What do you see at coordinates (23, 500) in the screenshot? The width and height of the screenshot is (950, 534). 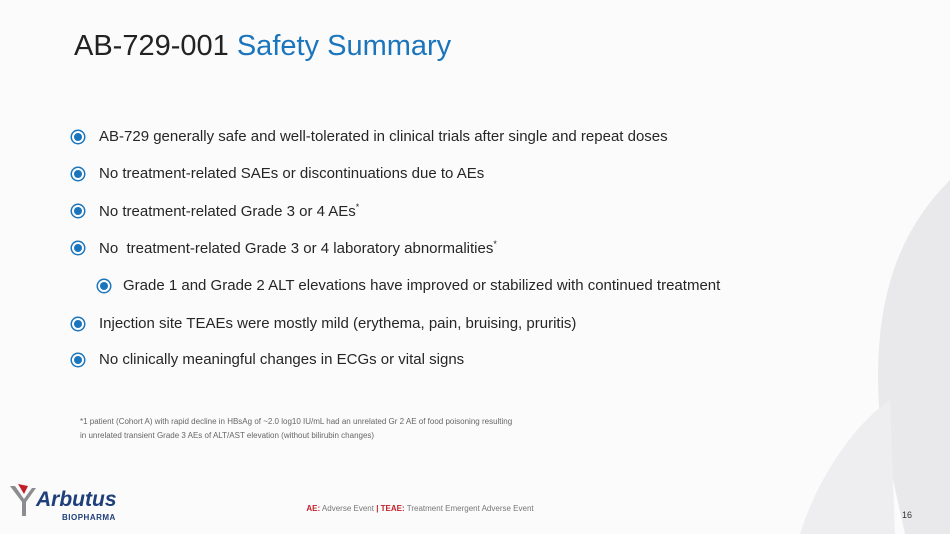 I see `logo-mark` at bounding box center [23, 500].